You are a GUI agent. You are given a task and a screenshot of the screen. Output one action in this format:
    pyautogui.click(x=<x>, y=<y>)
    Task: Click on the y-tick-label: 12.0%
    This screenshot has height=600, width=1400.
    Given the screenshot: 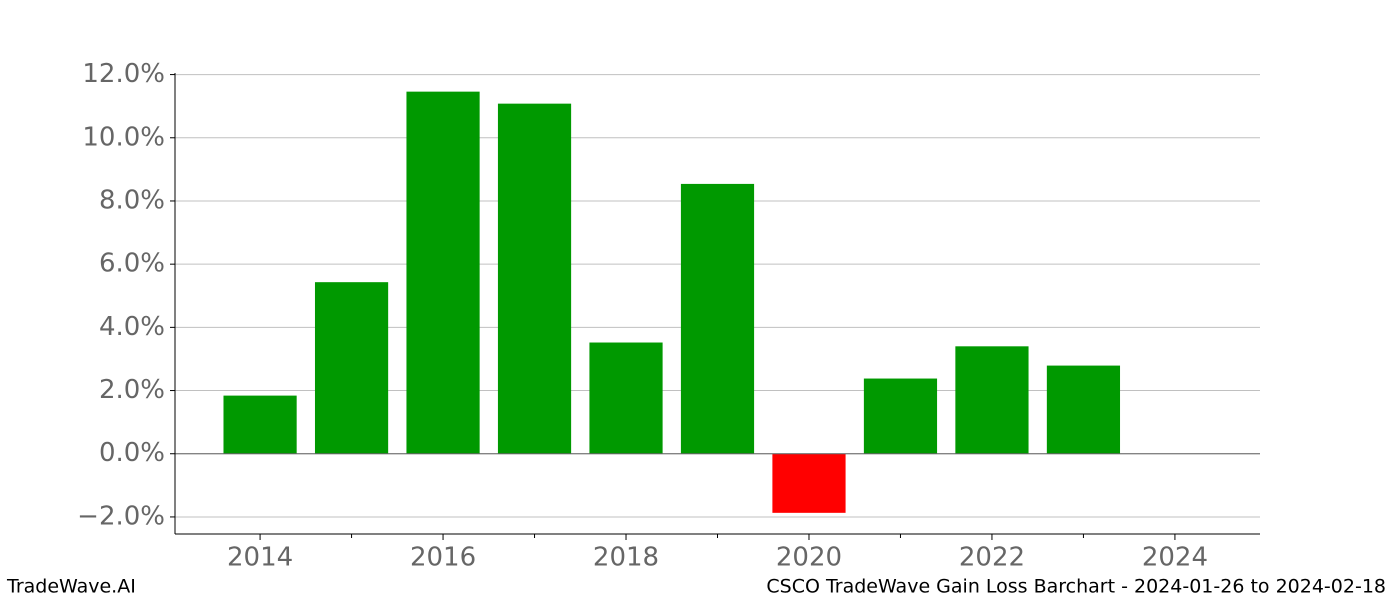 What is the action you would take?
    pyautogui.click(x=123, y=74)
    